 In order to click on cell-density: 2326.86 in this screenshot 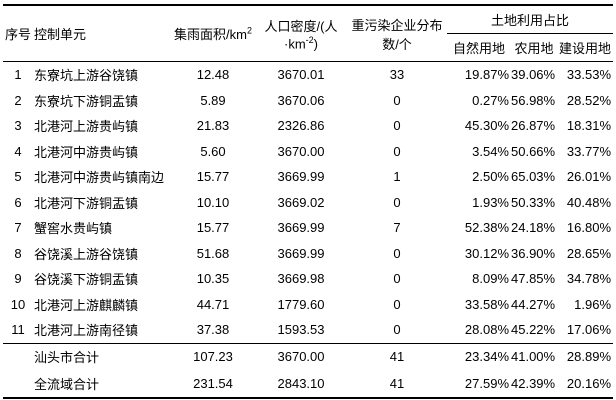, I will do `click(301, 126)`.